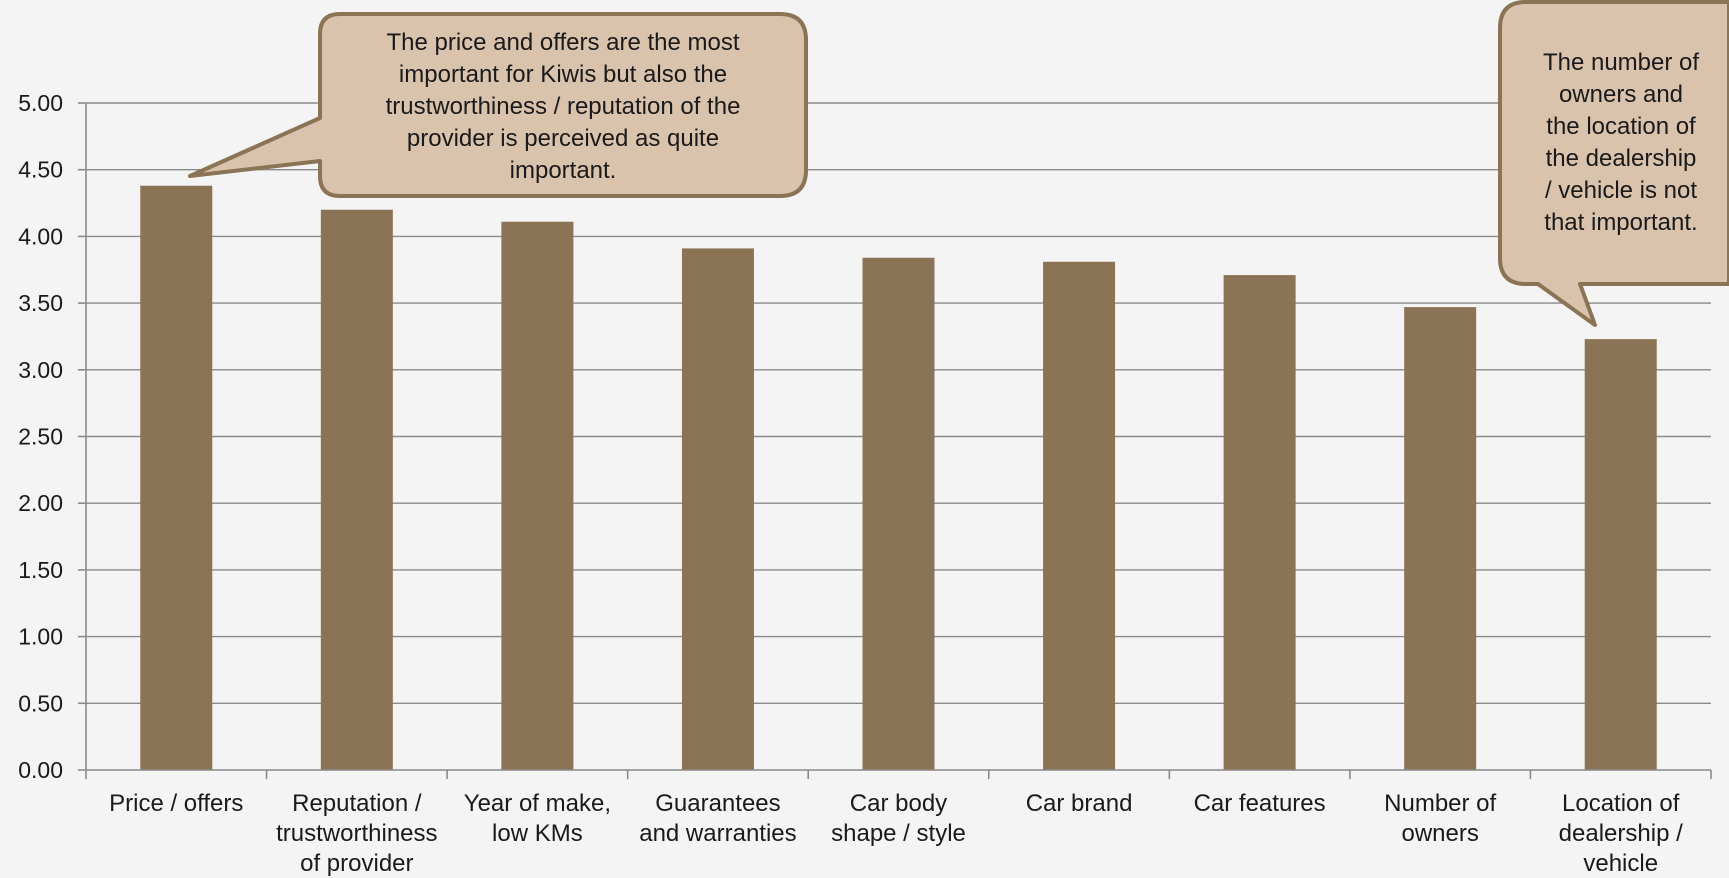  I want to click on x-tick-label-line: Car brand, so click(1079, 803).